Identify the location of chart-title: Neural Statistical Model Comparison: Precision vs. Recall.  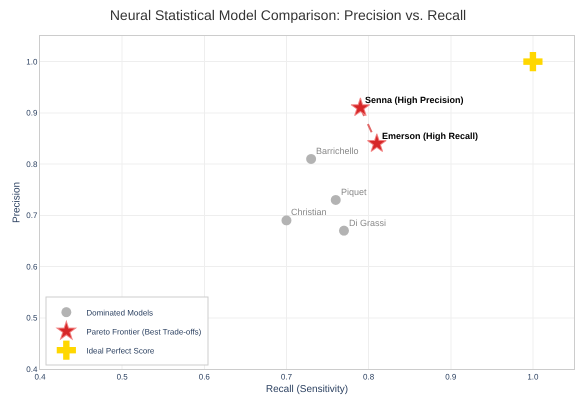
(288, 14).